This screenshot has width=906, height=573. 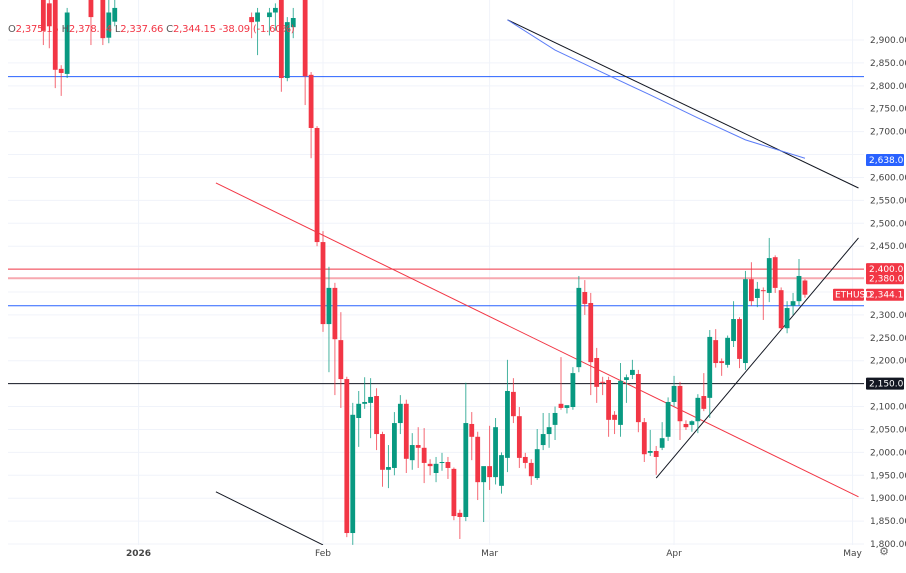 What do you see at coordinates (37, 29) in the screenshot?
I see `open-value: 2,375.15` at bounding box center [37, 29].